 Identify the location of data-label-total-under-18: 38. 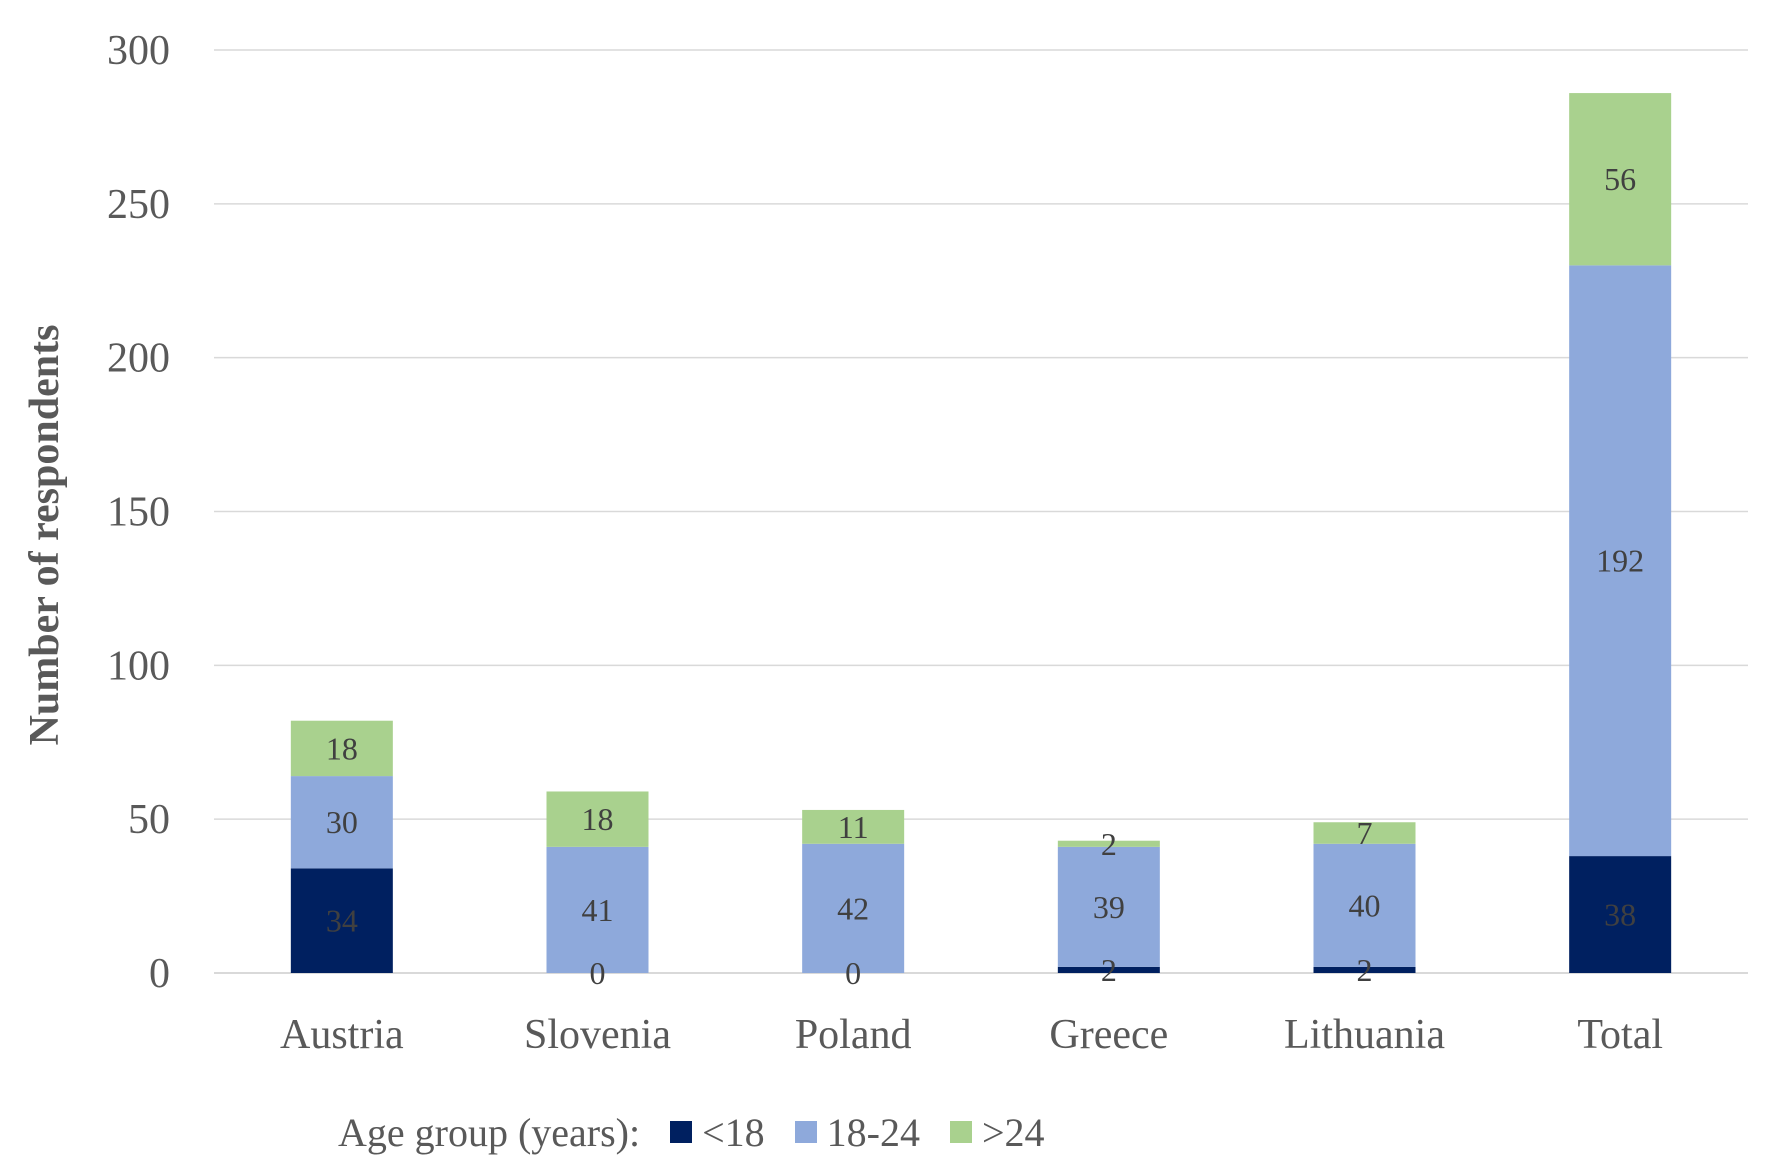
(1620, 915).